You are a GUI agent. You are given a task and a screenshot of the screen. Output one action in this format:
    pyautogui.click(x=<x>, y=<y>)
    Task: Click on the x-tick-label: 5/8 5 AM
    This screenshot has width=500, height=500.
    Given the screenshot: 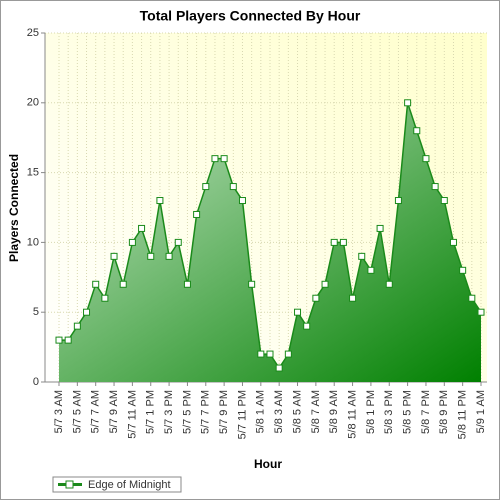 What is the action you would take?
    pyautogui.click(x=297, y=411)
    